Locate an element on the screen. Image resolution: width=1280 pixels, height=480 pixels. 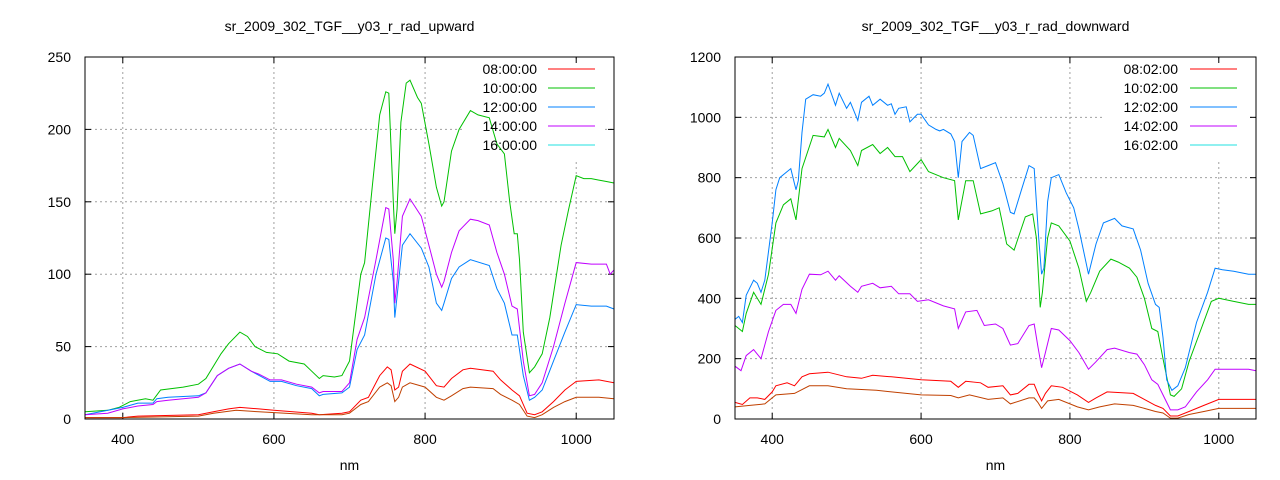
legend-label: 10:00:00 is located at coordinates (510, 88).